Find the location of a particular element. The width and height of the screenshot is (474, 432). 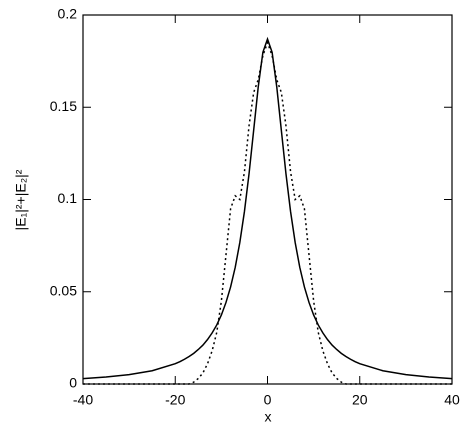

x-tick-label: 0 is located at coordinates (268, 400).